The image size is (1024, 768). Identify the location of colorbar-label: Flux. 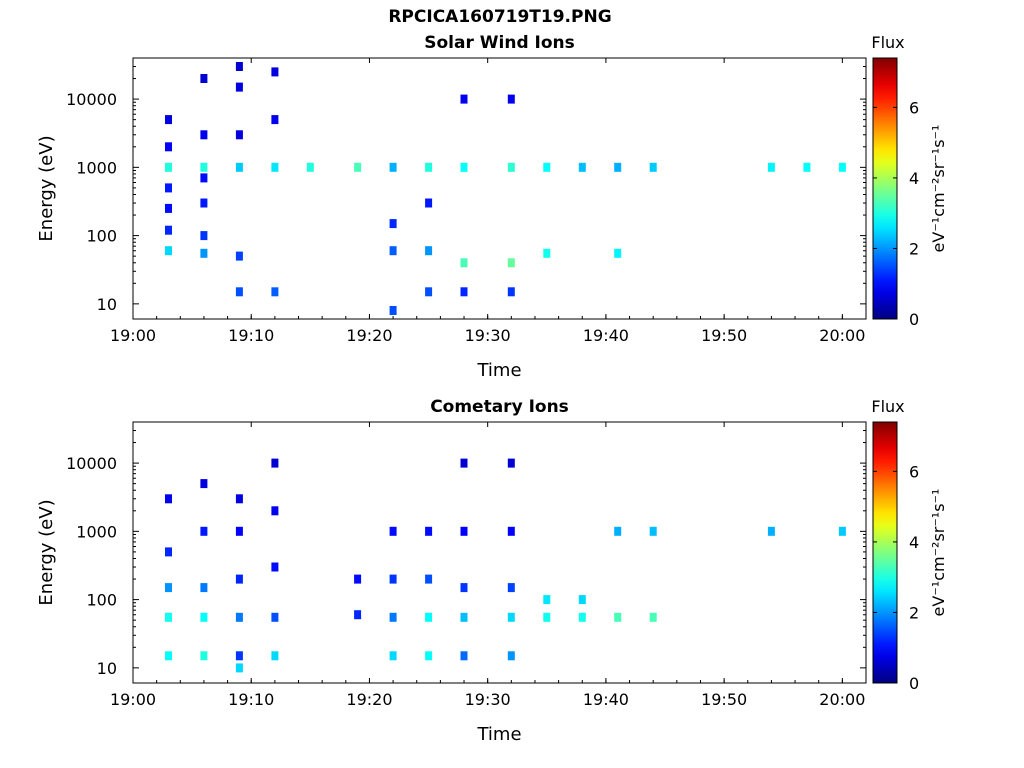
(887, 42).